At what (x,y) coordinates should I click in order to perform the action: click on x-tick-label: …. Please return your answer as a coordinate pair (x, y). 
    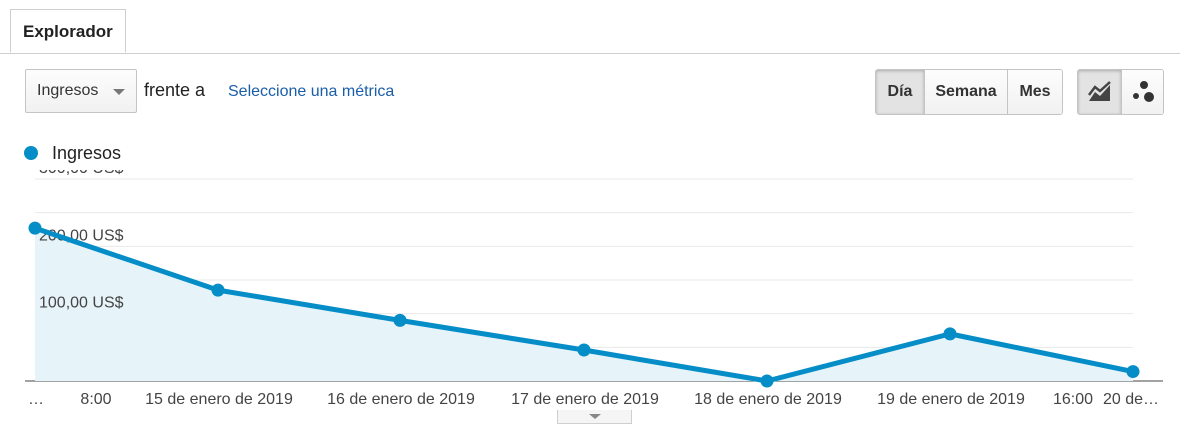
    Looking at the image, I should click on (36, 399).